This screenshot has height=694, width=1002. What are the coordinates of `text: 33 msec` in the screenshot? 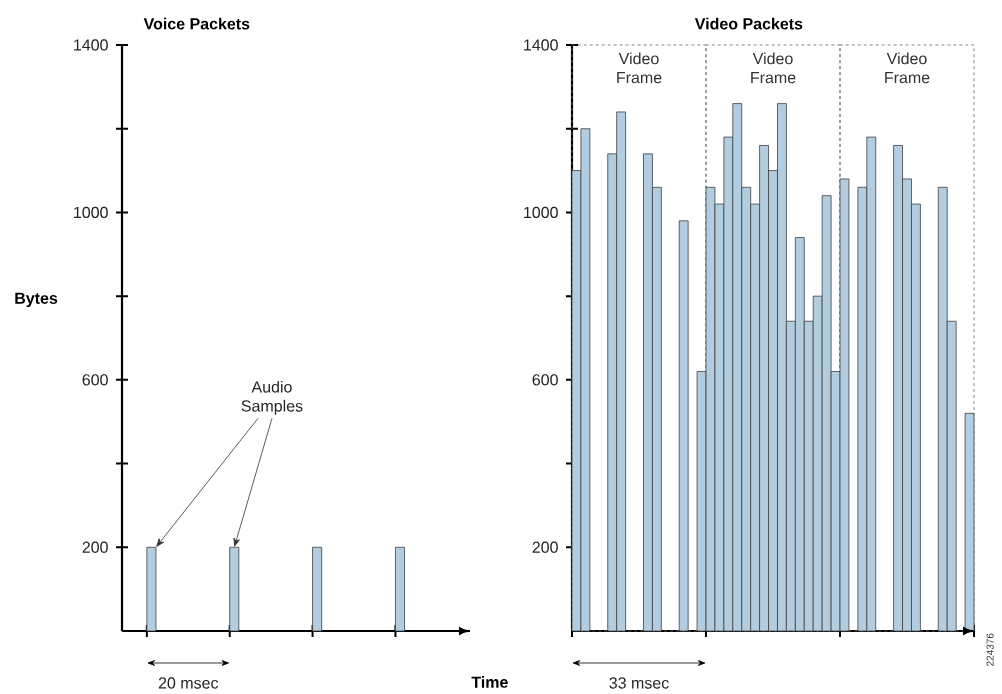 It's located at (639, 683).